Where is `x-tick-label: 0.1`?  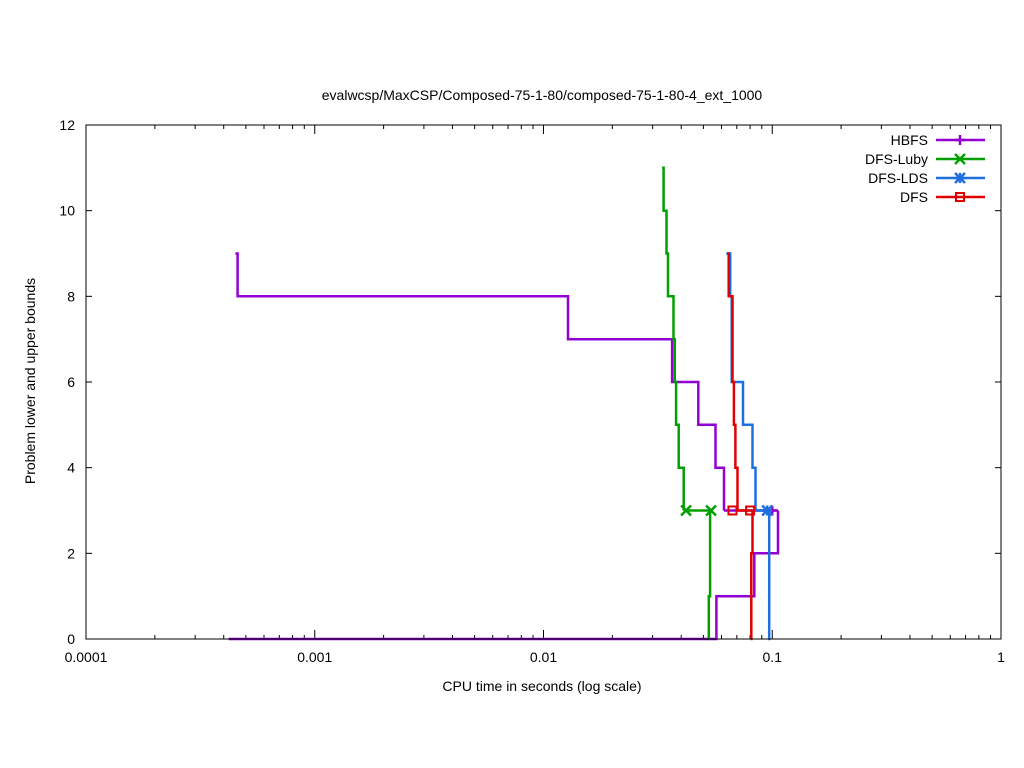 x-tick-label: 0.1 is located at coordinates (773, 657).